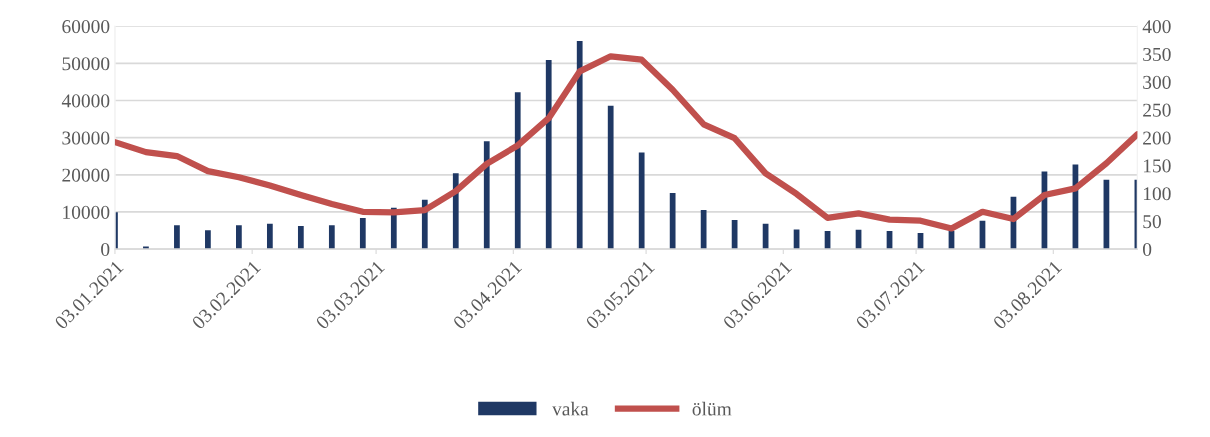  What do you see at coordinates (86, 27) in the screenshot?
I see `y-tick-label: 60000` at bounding box center [86, 27].